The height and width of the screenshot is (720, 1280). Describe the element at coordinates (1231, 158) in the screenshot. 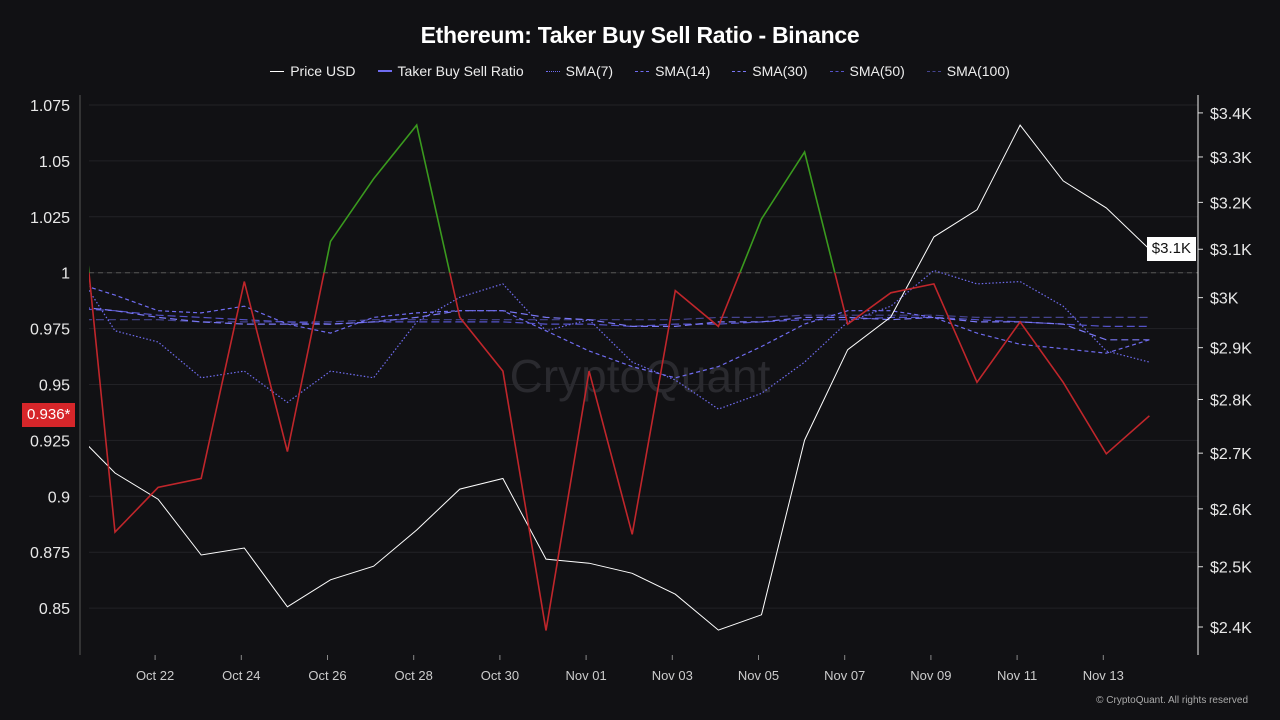

I see `right-tick-label: $3.3K` at that location.